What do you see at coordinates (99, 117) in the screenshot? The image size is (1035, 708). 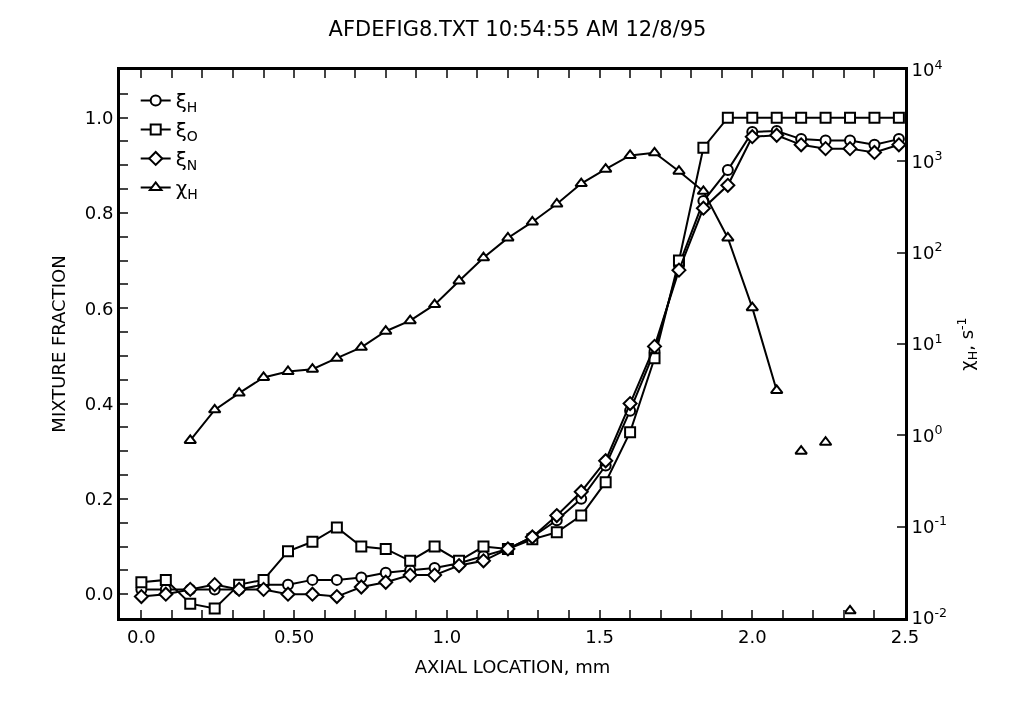 I see `y-tick-label: 1.0` at bounding box center [99, 117].